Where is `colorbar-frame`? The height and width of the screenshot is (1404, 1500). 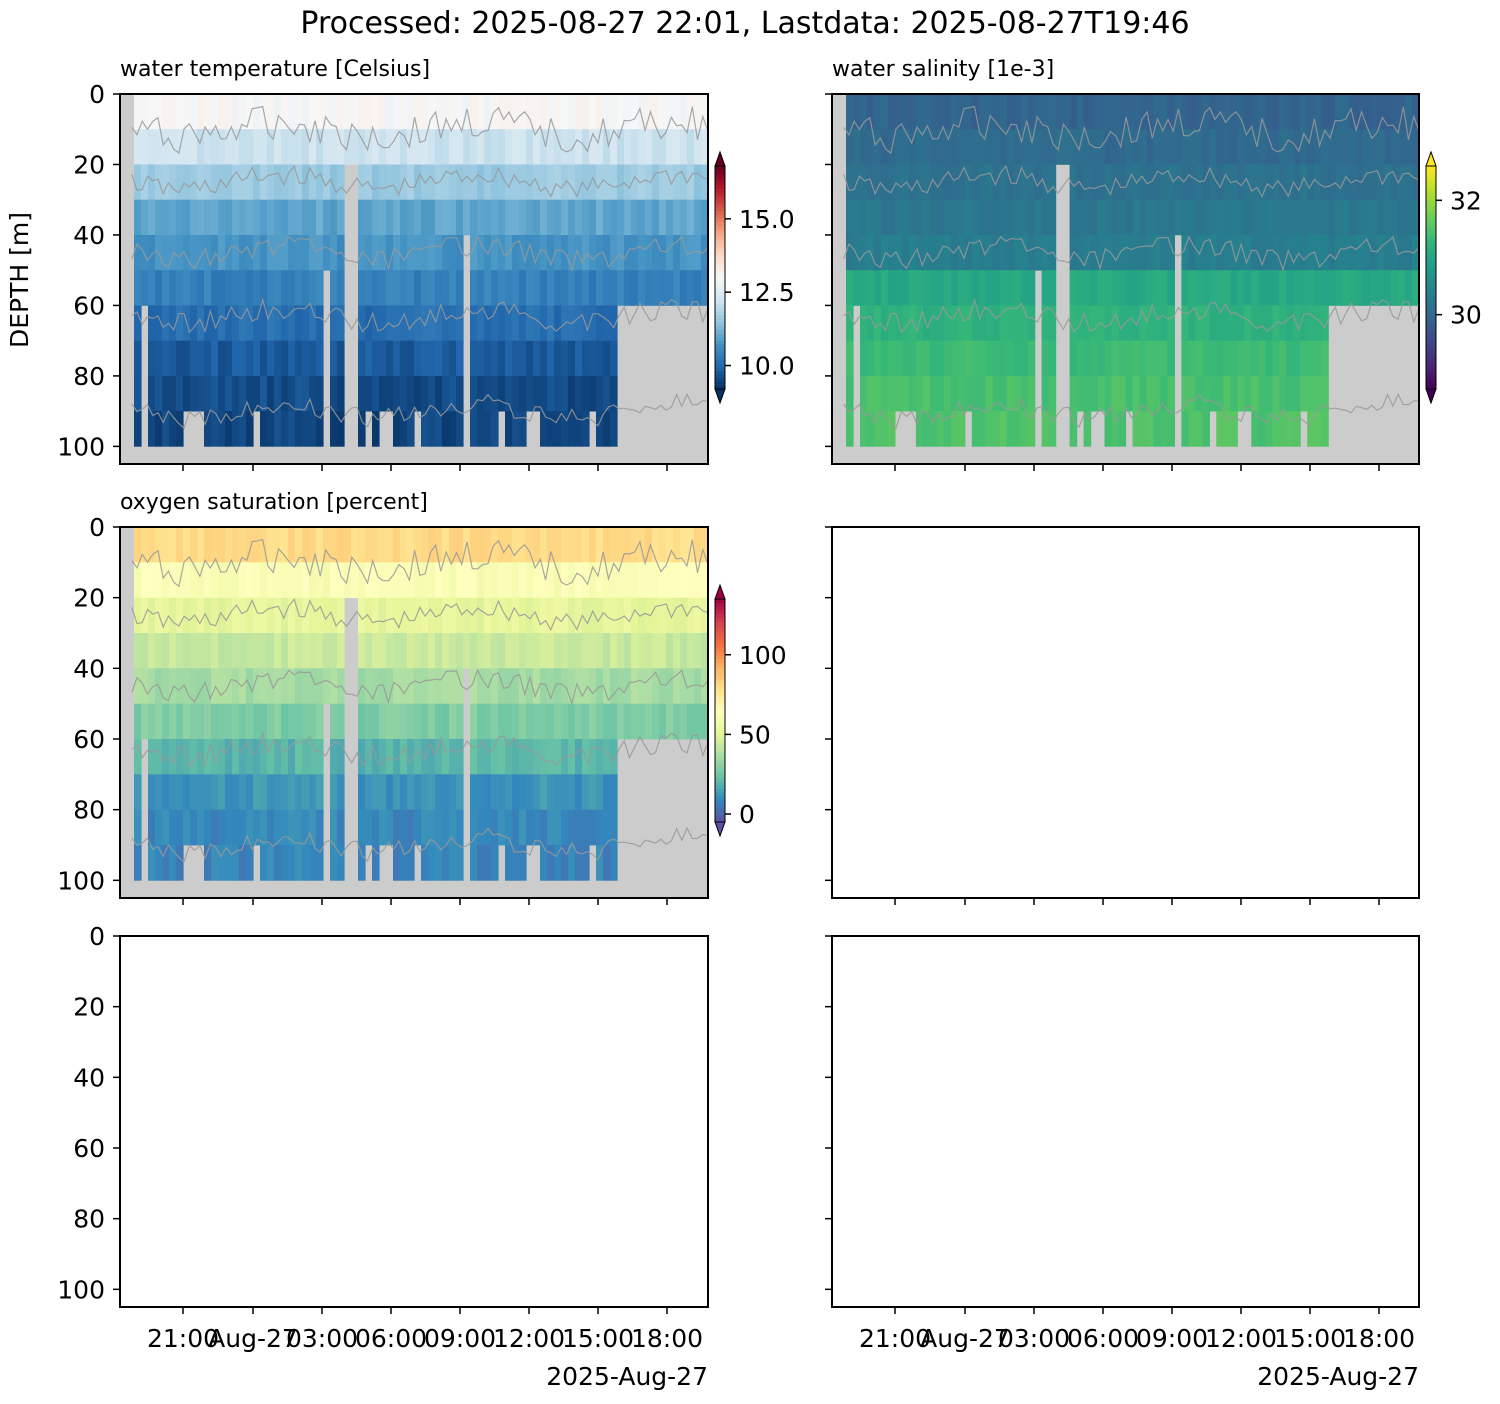 colorbar-frame is located at coordinates (1431, 277).